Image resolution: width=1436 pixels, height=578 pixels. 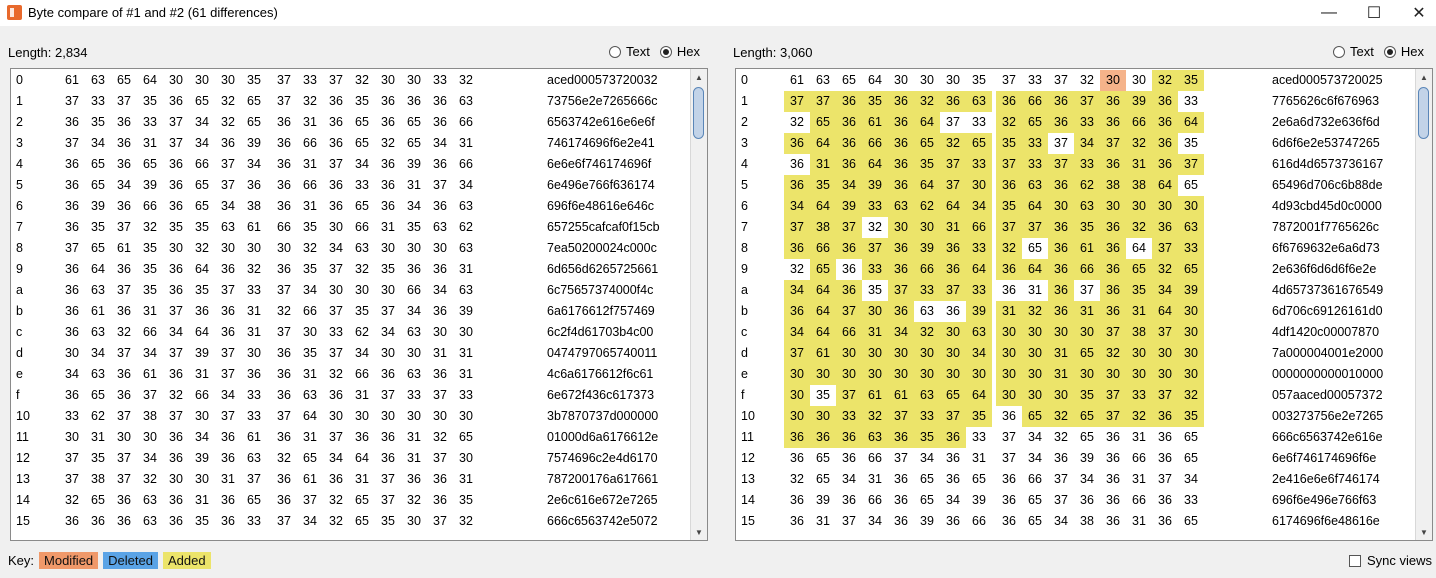 What do you see at coordinates (254, 206) in the screenshot?
I see `hex-byte: 38` at bounding box center [254, 206].